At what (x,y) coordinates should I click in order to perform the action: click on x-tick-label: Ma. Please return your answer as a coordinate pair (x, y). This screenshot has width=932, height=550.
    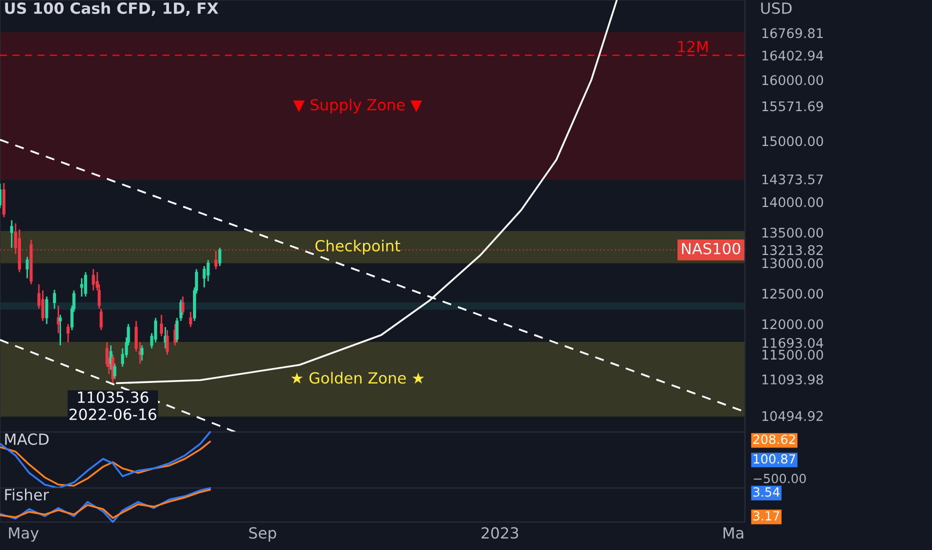
    Looking at the image, I should click on (734, 533).